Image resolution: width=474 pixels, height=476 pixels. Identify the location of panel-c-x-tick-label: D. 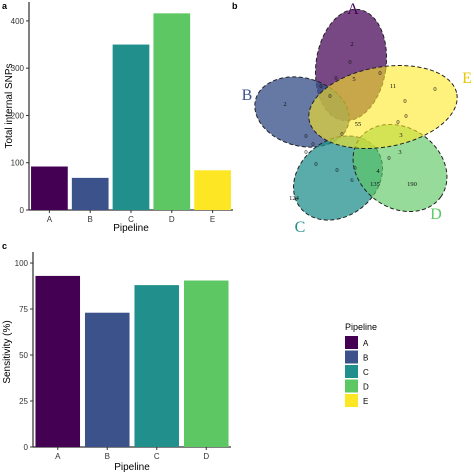
(206, 456).